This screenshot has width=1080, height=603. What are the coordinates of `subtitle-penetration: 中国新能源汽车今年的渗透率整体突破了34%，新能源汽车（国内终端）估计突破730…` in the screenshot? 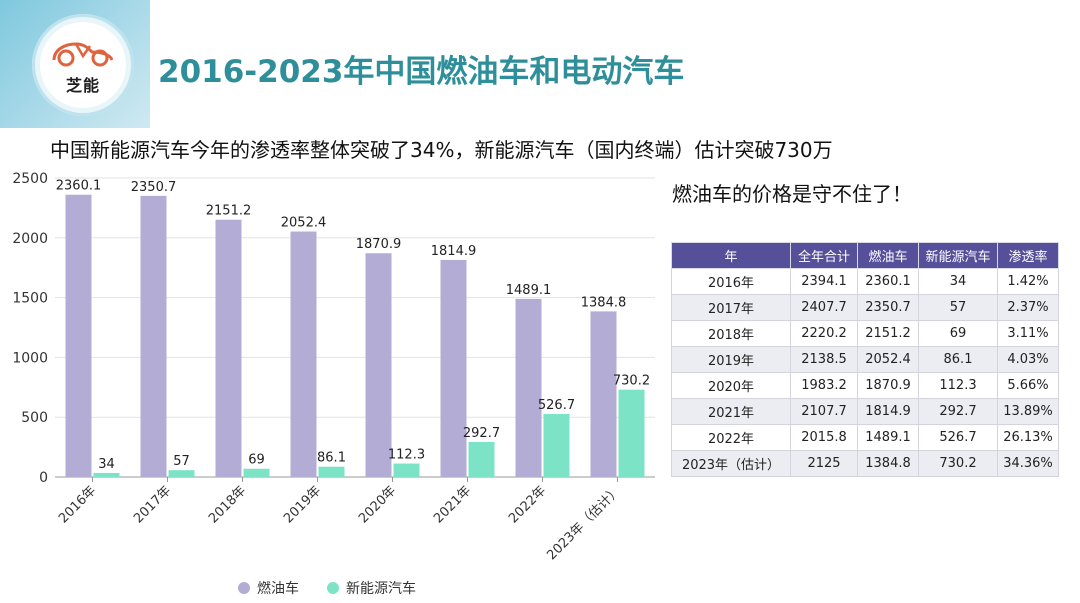 It's located at (441, 150).